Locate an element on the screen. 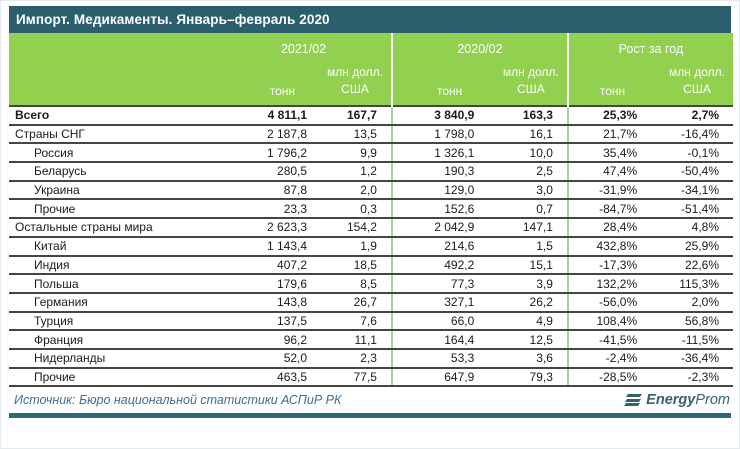  cell-growth-musd: -50,4% is located at coordinates (692, 172).